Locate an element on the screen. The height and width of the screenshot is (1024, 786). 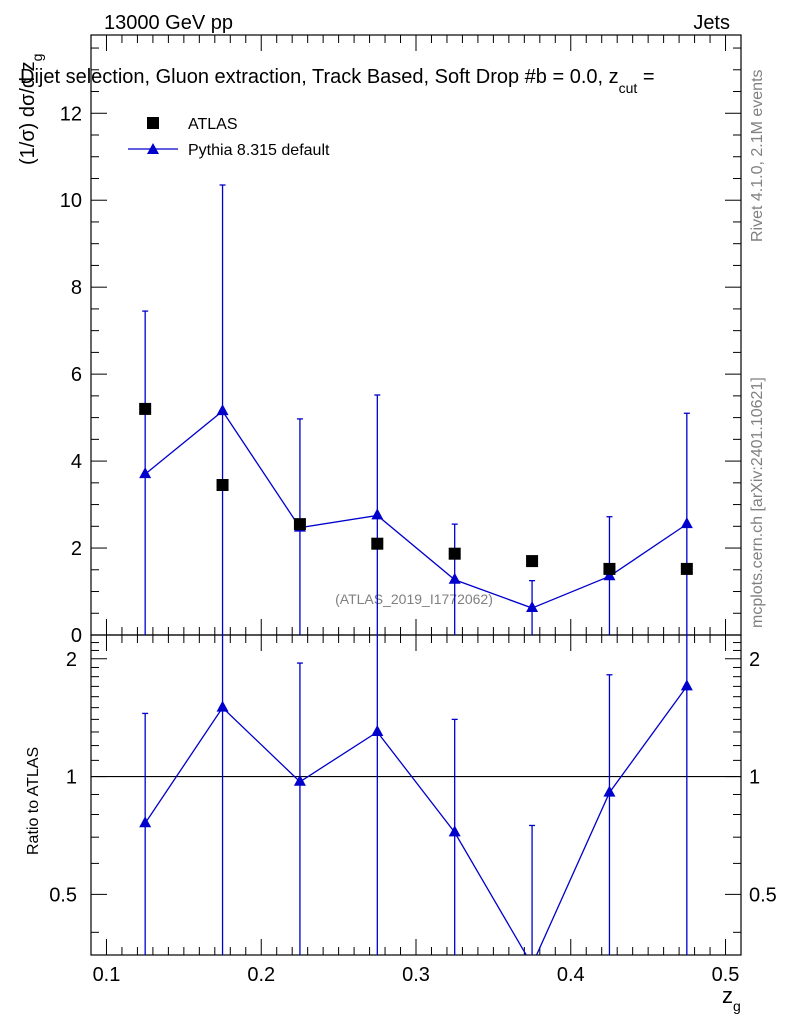
ratio-y-tick-label: 2 is located at coordinates (71, 660).